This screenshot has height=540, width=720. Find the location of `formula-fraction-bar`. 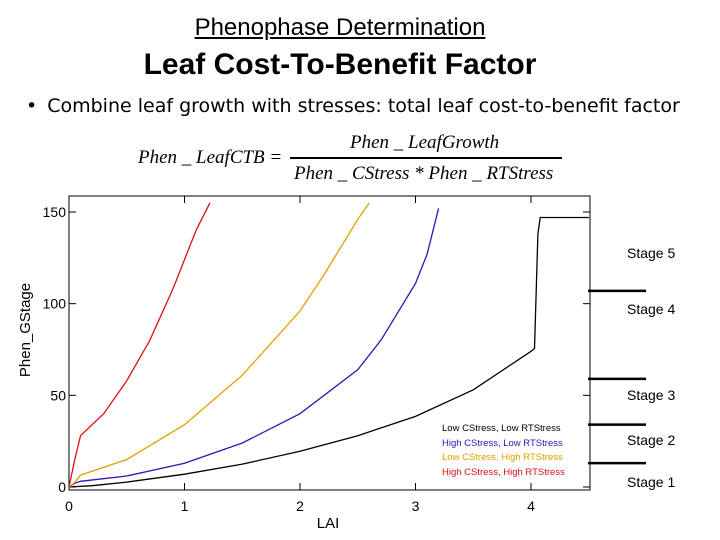

formula-fraction-bar is located at coordinates (426, 158).